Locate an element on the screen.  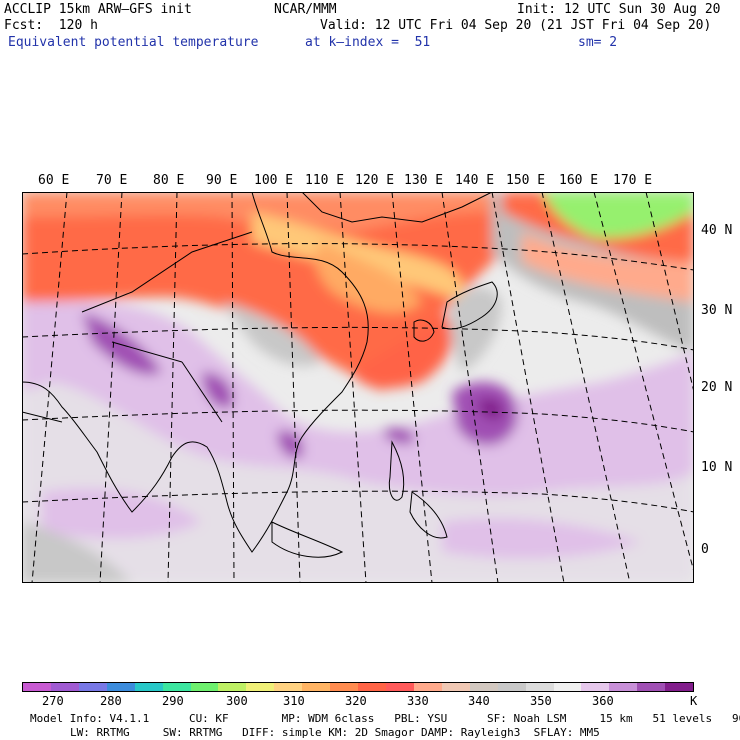
colorbar-unit: K is located at coordinates (694, 701).